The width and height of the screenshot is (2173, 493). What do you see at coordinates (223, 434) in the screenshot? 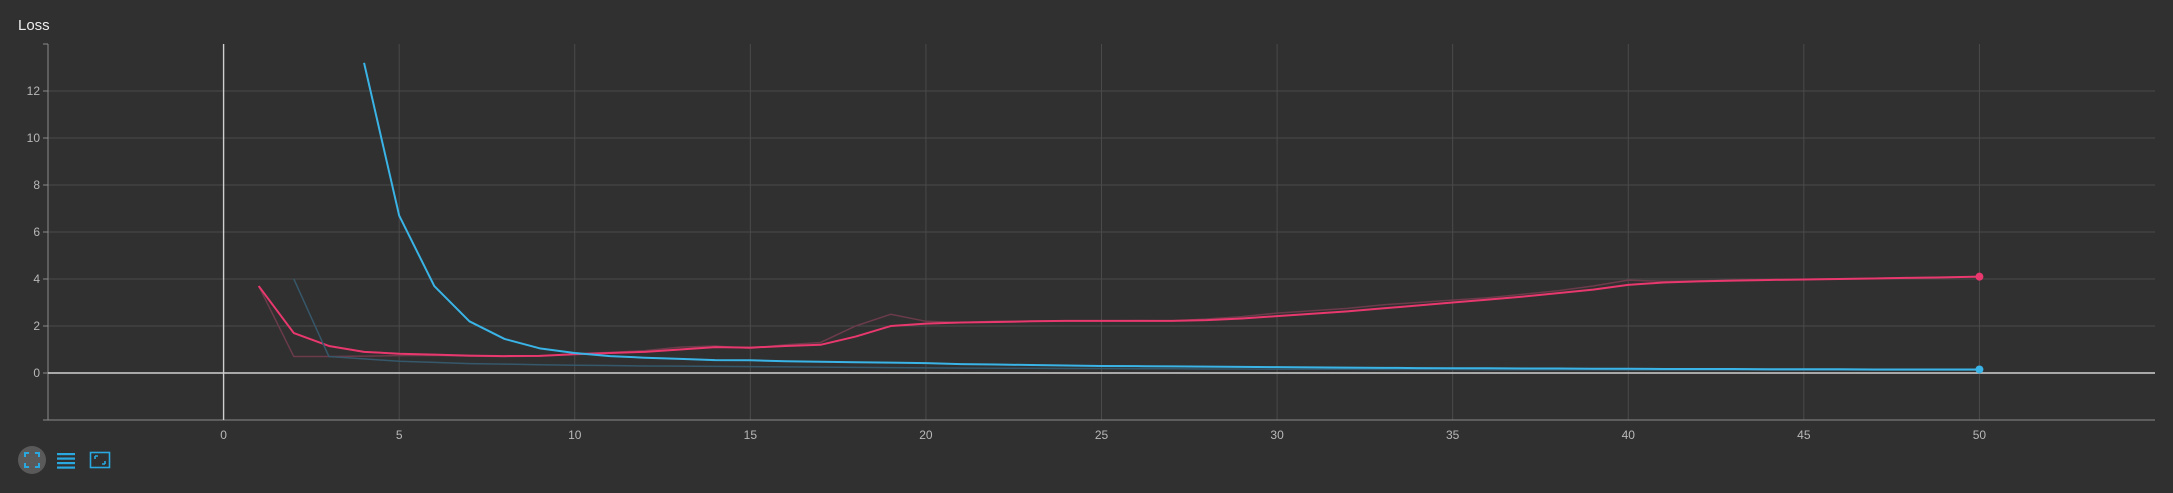
I see `x-tick-label: 0` at bounding box center [223, 434].